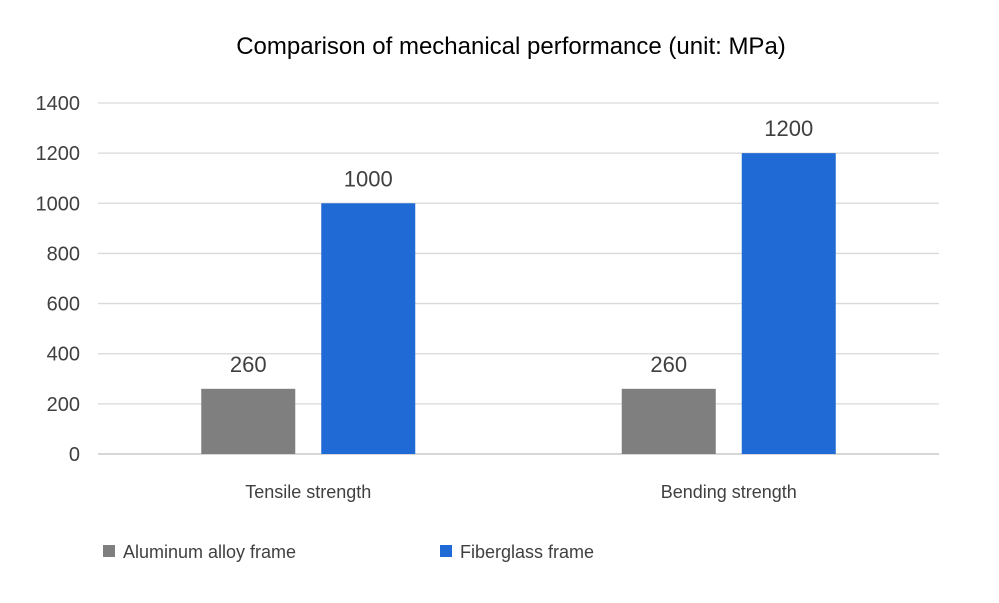 This screenshot has width=999, height=603. What do you see at coordinates (74, 455) in the screenshot?
I see `y-tick-label: 0` at bounding box center [74, 455].